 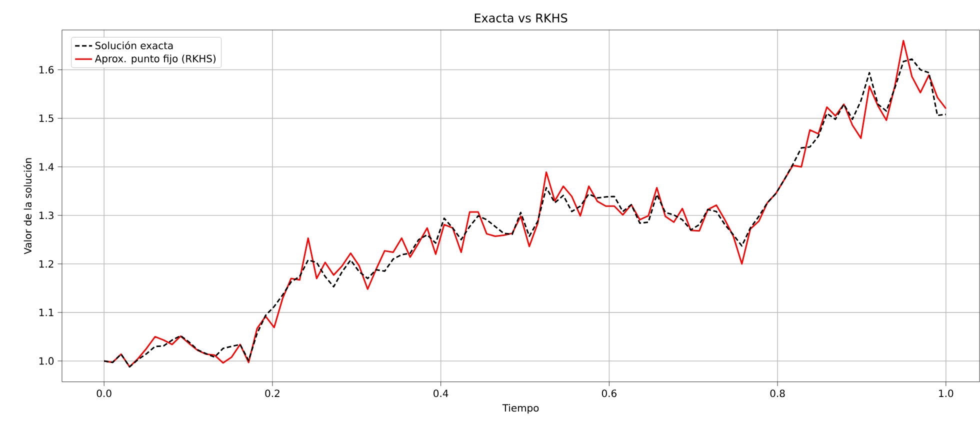 I want to click on y-axis-title: Valor de la solución, so click(x=27, y=206).